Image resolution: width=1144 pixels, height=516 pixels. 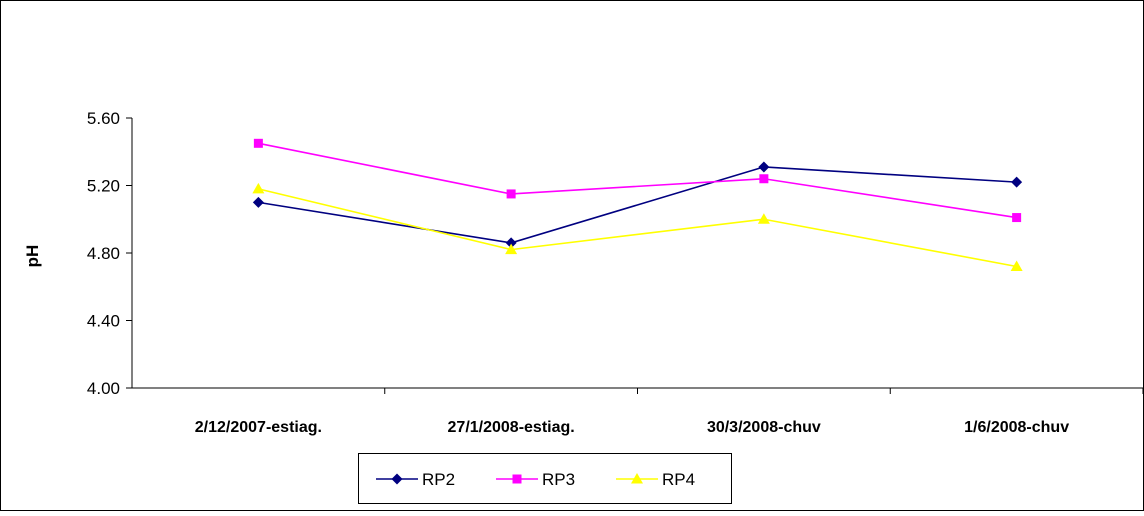 What do you see at coordinates (678, 479) in the screenshot?
I see `legend-label: RP4` at bounding box center [678, 479].